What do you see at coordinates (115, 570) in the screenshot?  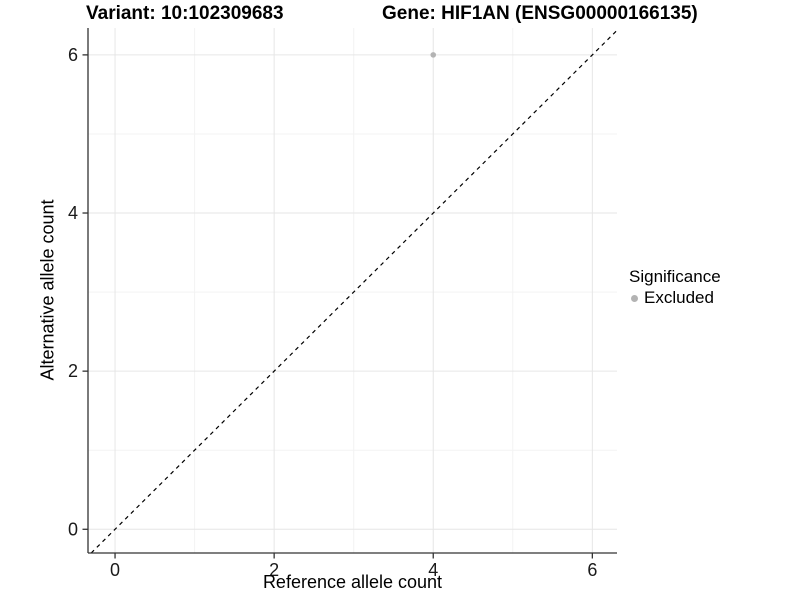 I see `x-tick-label: 0` at bounding box center [115, 570].